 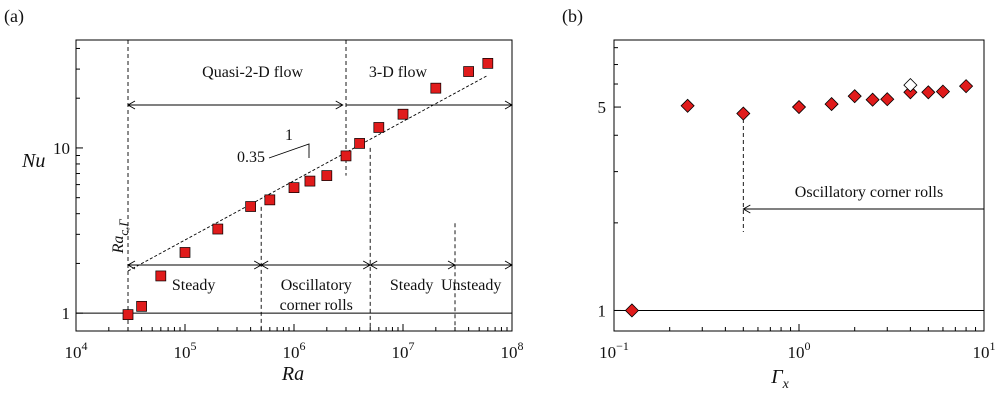 I want to click on flow3d-label: 3-D flow, so click(x=398, y=72).